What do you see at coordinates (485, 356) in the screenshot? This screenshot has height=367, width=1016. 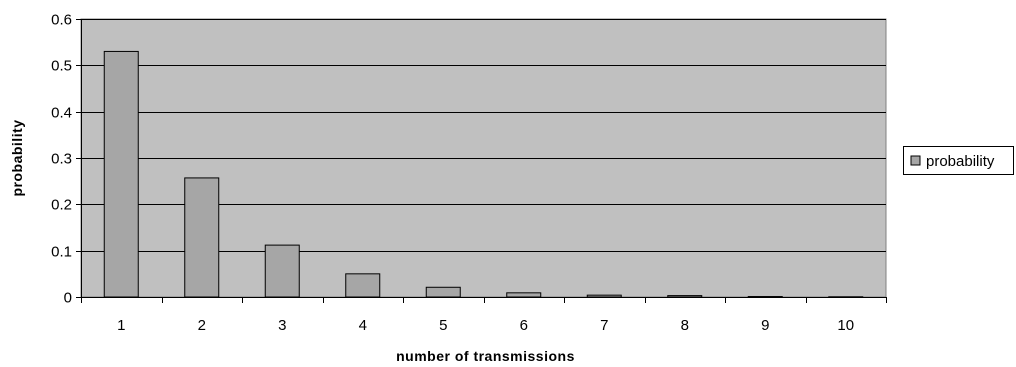 I see `x-axis-title: number of transmissions` at bounding box center [485, 356].